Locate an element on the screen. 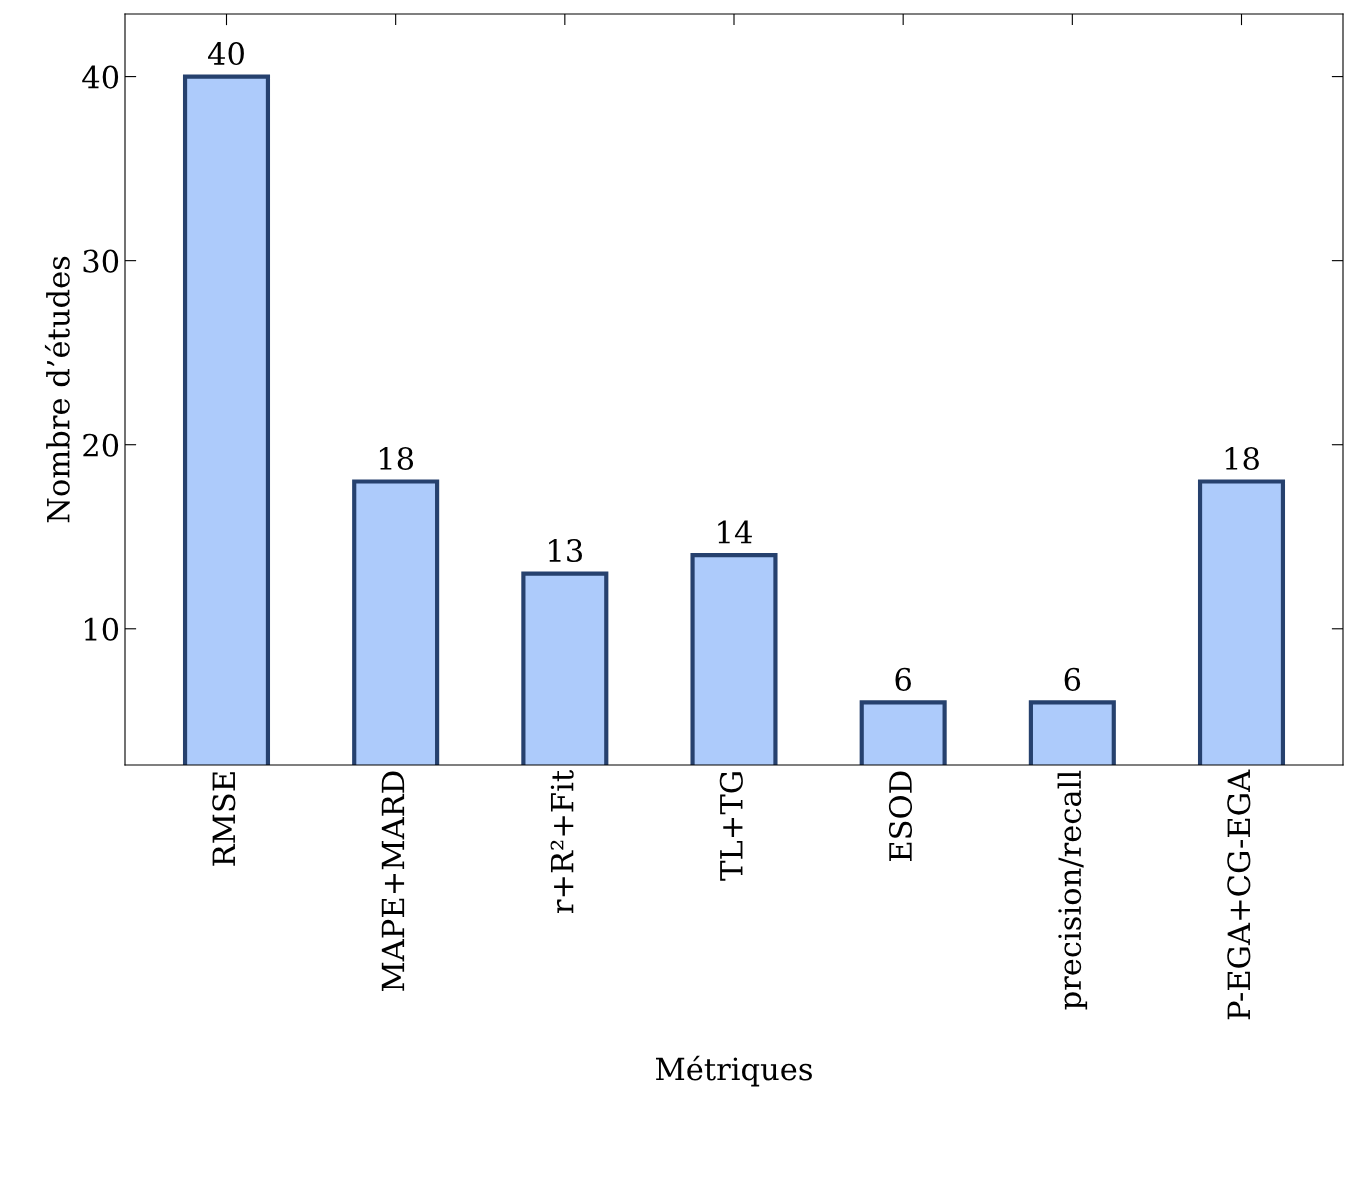 This screenshot has width=1352, height=1196. x-tick-label: P-EGA+CG-EGA is located at coordinates (1239, 894).